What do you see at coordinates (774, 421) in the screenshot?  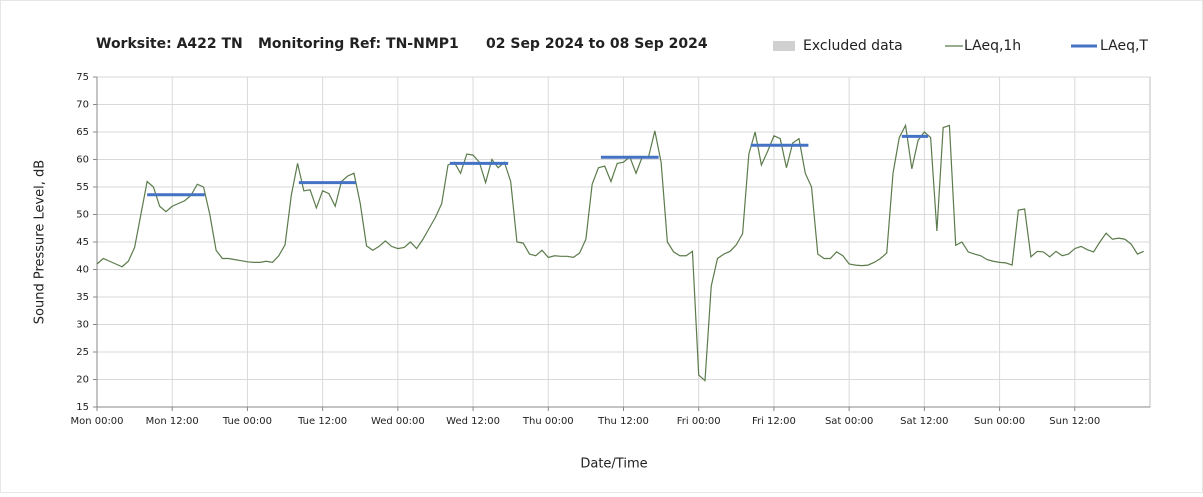 I see `x-tick-label: Fri 12:00` at bounding box center [774, 421].